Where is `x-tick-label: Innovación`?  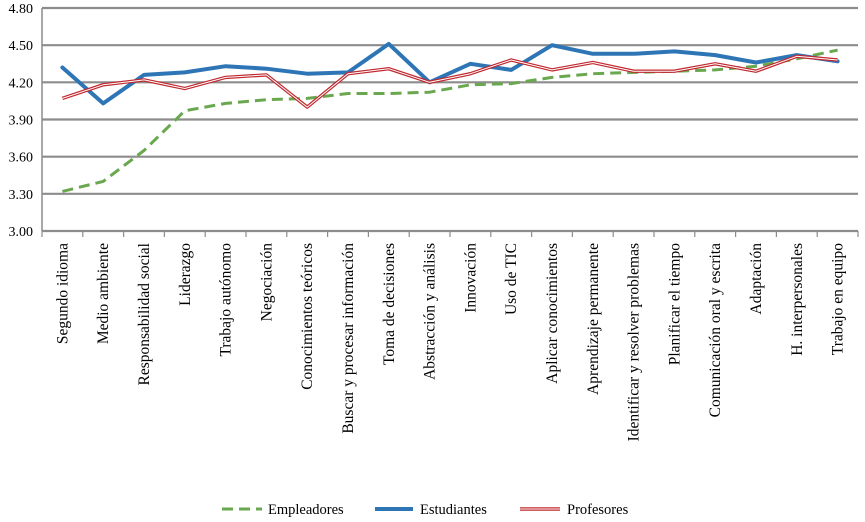 x-tick-label: Innovación is located at coordinates (470, 278).